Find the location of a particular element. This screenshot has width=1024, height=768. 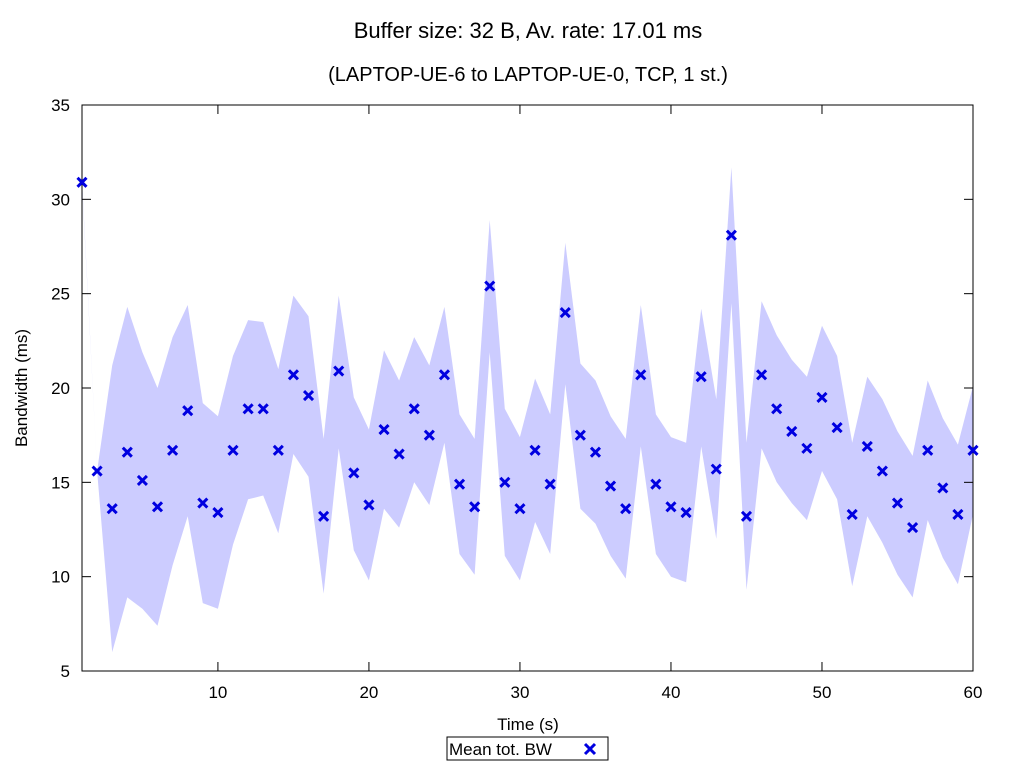

x-tick-label: 40 is located at coordinates (671, 692).